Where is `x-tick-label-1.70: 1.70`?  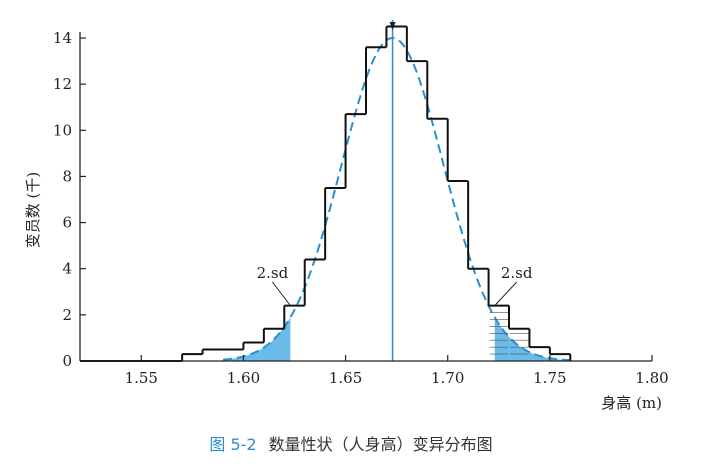
x-tick-label-1.70: 1.70 is located at coordinates (447, 378).